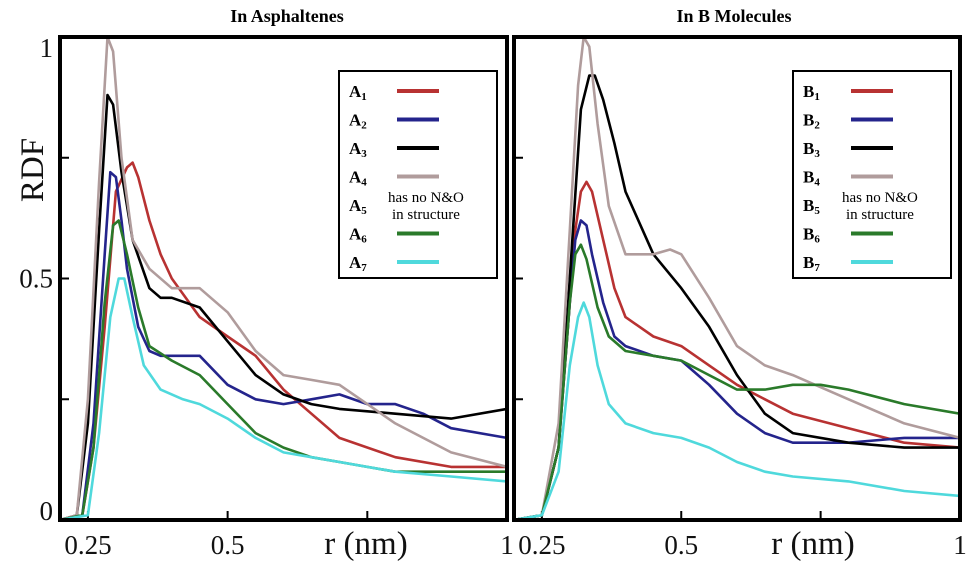 Image resolution: width=966 pixels, height=569 pixels. Describe the element at coordinates (47, 48) in the screenshot. I see `y-tick-label: 1` at that location.